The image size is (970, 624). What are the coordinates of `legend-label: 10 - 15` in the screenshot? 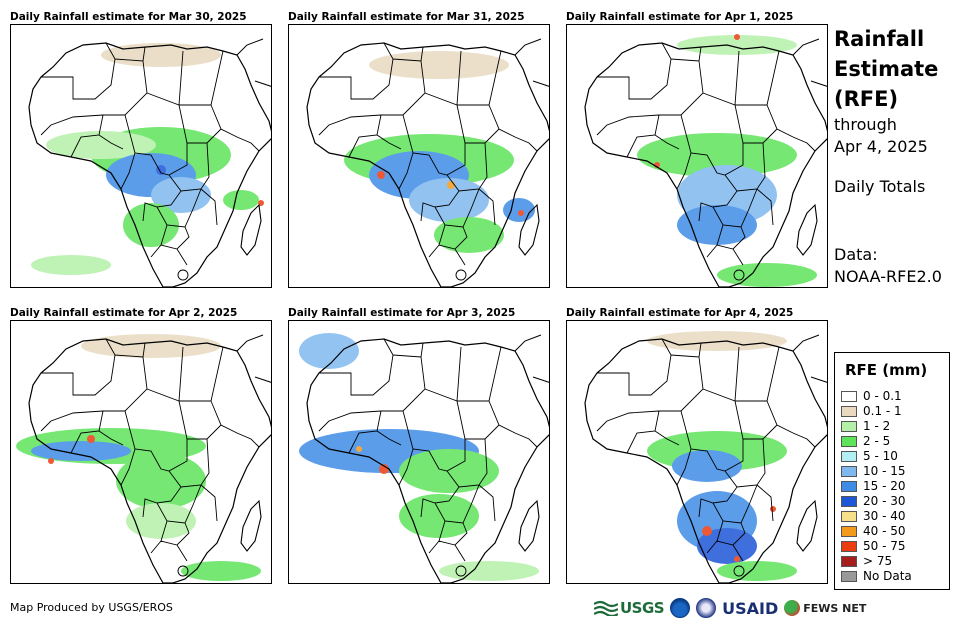 It's located at (884, 471).